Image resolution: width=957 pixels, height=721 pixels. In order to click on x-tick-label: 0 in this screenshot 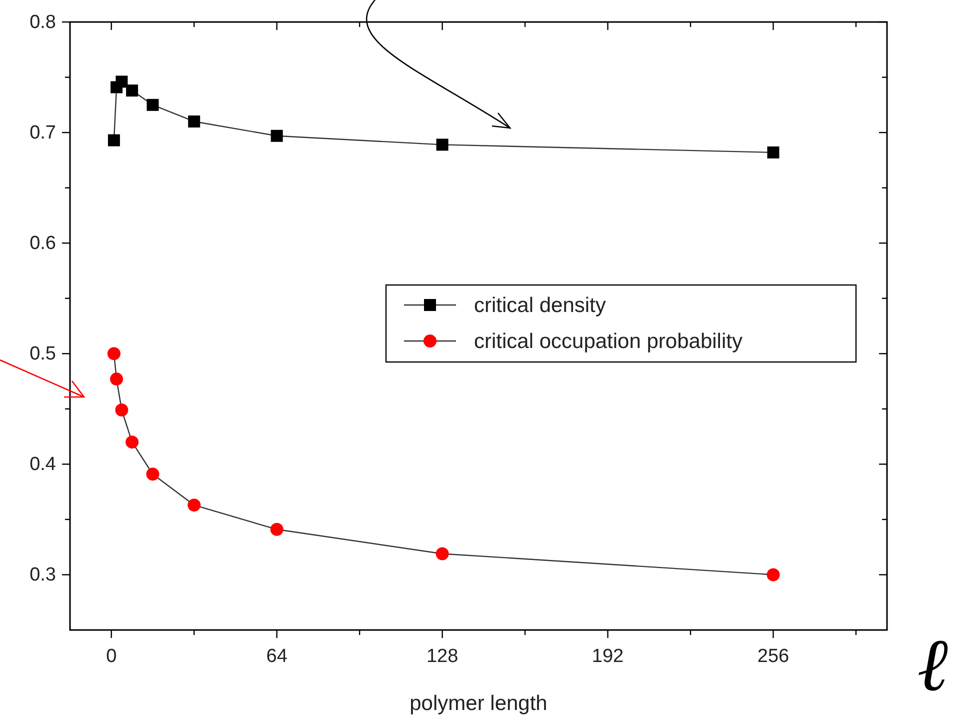, I will do `click(111, 656)`.